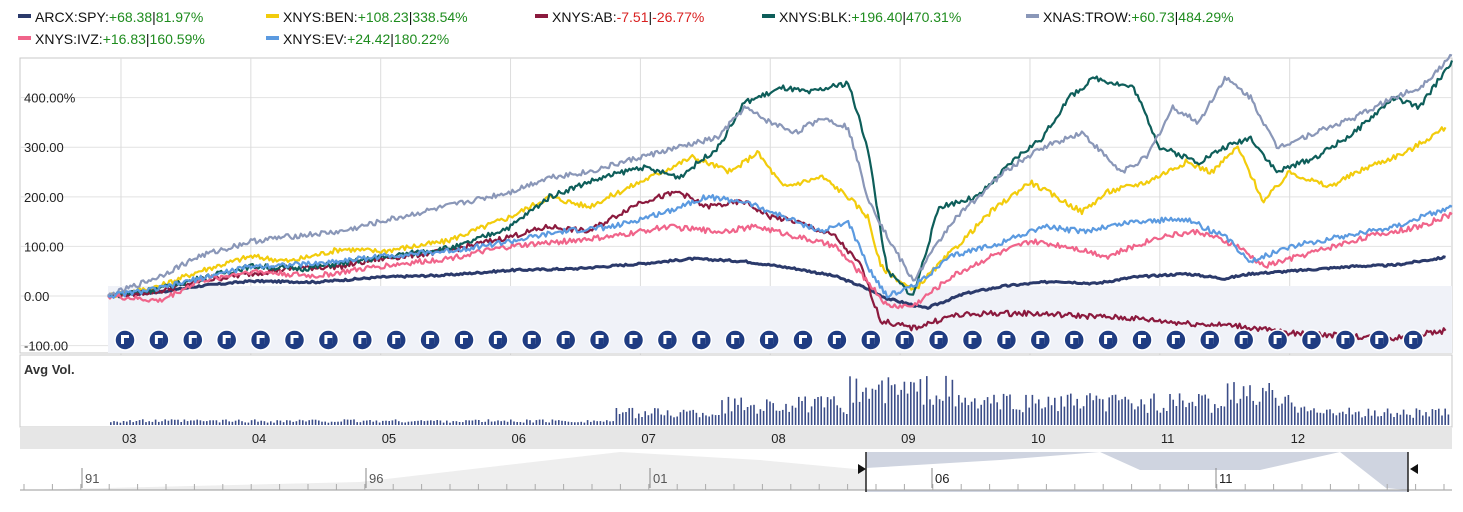 The height and width of the screenshot is (512, 1463). What do you see at coordinates (50, 222) in the screenshot?
I see `y-axis-labels: 400.00% 300.00 200.00 100.00 0.00 -100.00` at bounding box center [50, 222].